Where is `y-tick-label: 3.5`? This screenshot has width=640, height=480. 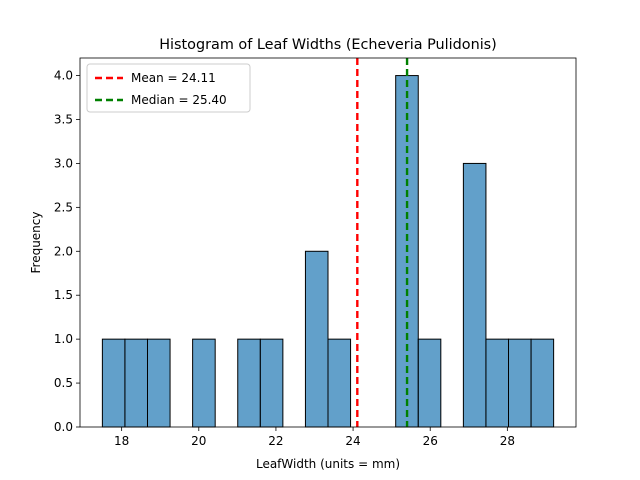
y-tick-label: 3.5 is located at coordinates (63, 120).